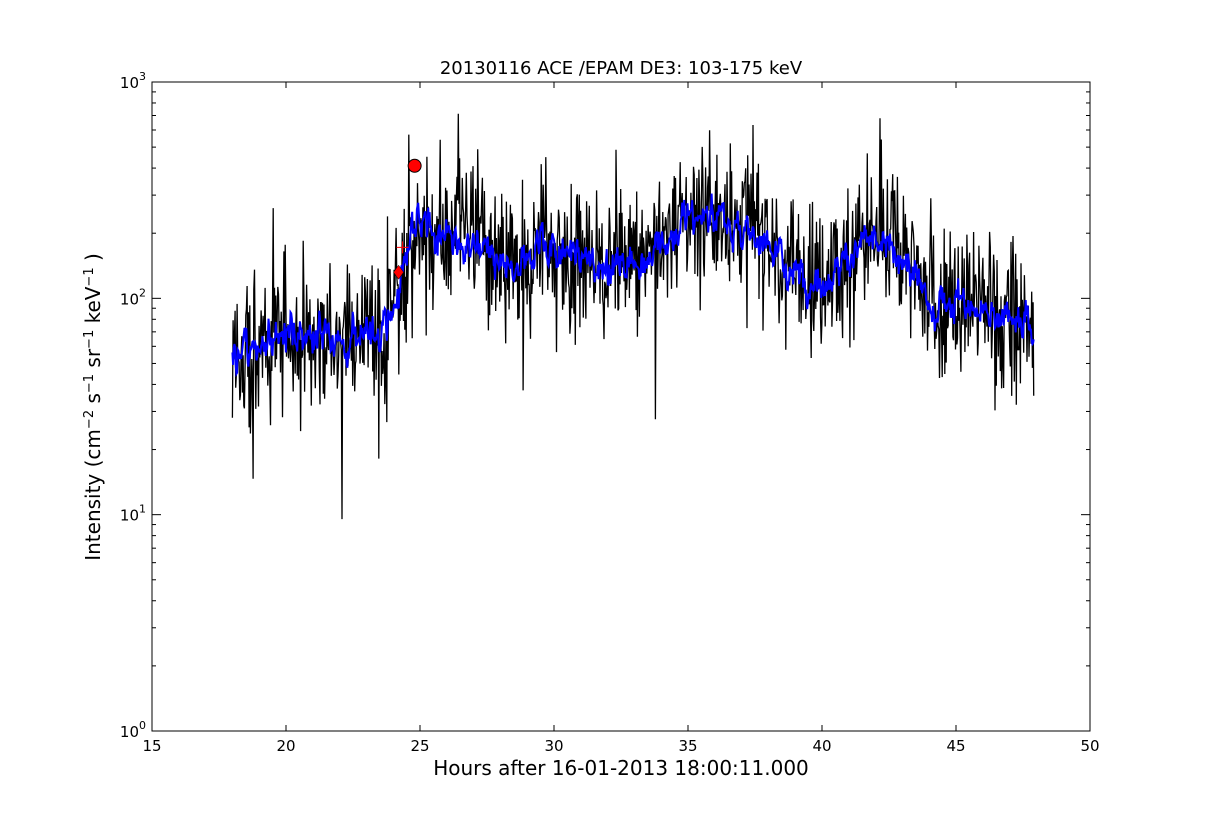 This screenshot has width=1212, height=816. Describe the element at coordinates (89, 339) in the screenshot. I see `y-axis-label-part-5: −1` at that location.